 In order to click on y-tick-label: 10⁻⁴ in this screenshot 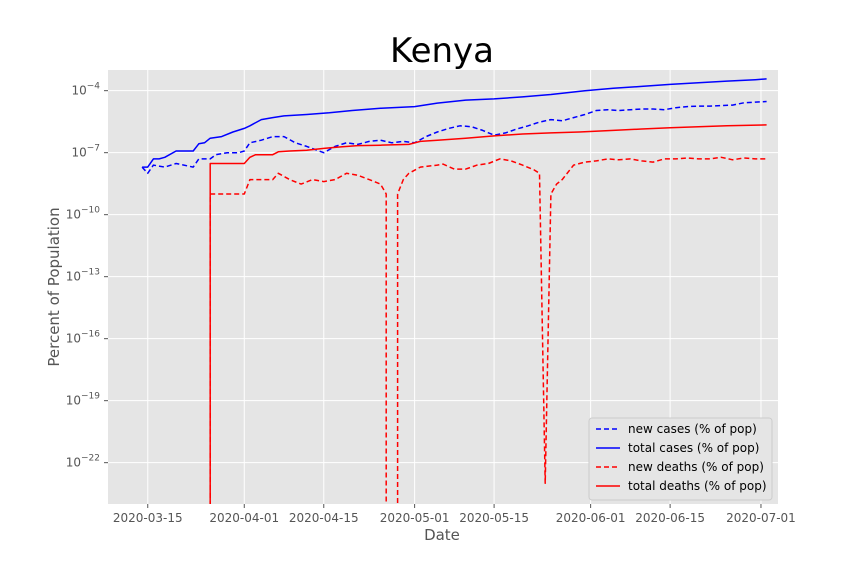, I will do `click(85, 90)`.